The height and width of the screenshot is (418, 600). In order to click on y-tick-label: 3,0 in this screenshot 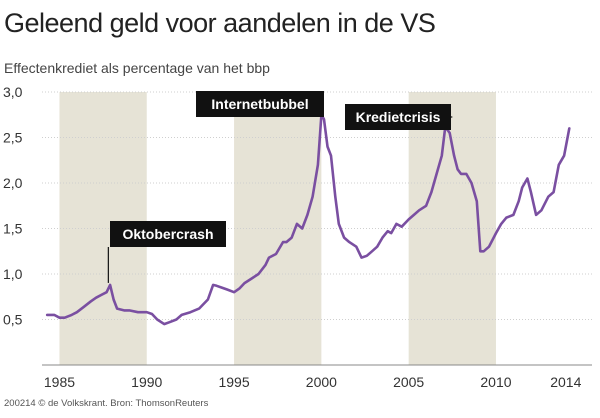, I will do `click(13, 92)`.